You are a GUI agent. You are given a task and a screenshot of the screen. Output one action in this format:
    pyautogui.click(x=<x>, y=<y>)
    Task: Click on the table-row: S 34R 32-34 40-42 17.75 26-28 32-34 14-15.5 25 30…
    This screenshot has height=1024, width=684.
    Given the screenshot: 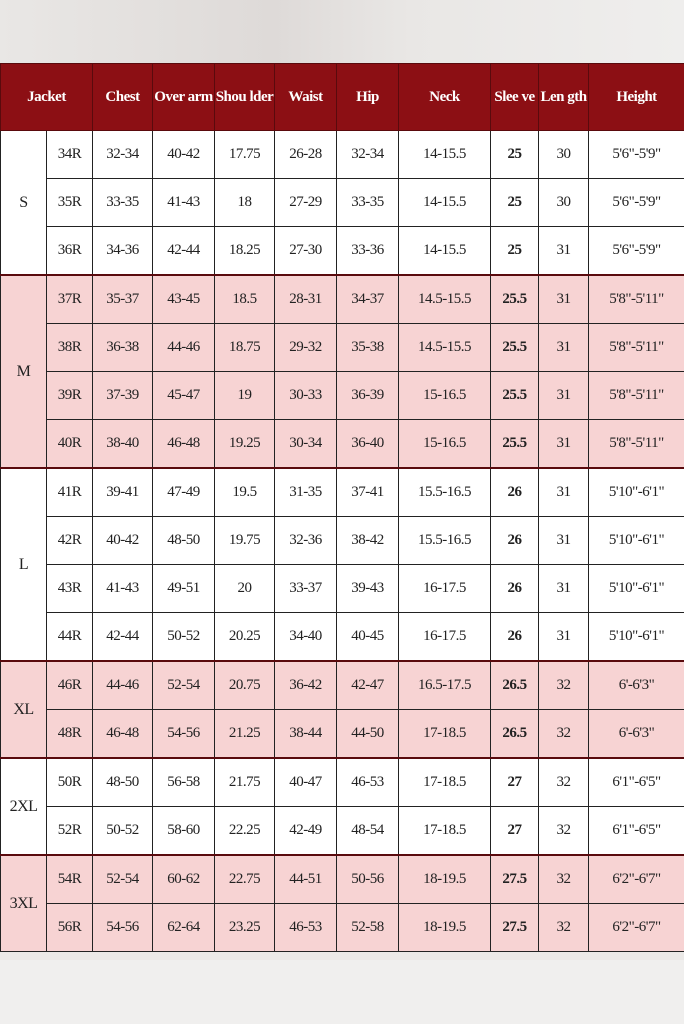 What is the action you would take?
    pyautogui.click(x=342, y=203)
    